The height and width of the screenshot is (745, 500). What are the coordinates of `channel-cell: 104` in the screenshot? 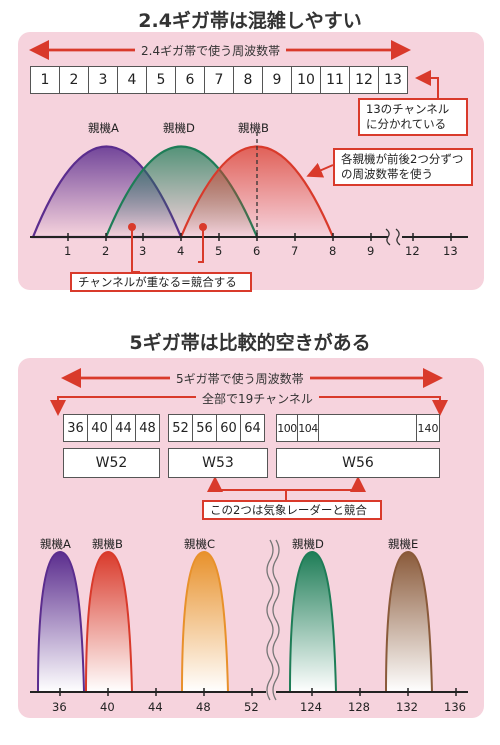 It's located at (308, 428).